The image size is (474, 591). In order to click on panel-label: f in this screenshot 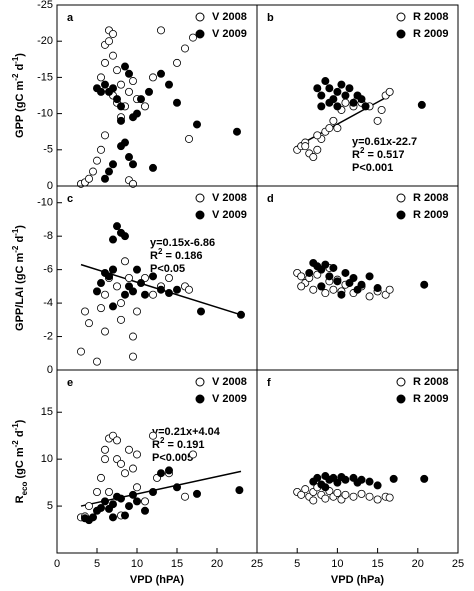, I will do `click(269, 383)`.